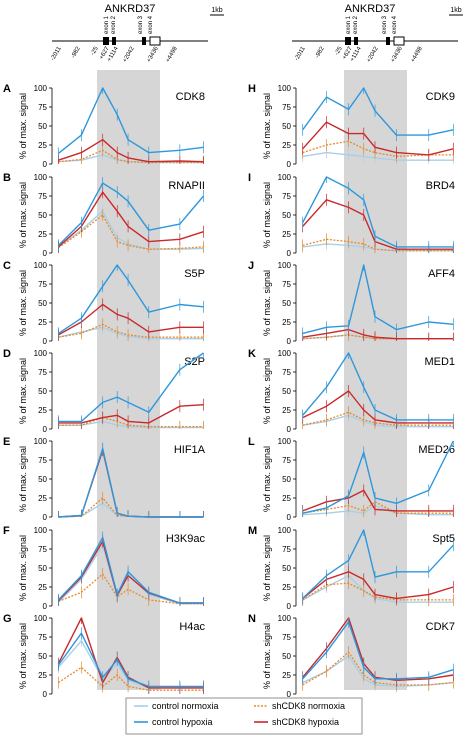 The image size is (474, 754). I want to click on panel-title: BRD4, so click(440, 186).